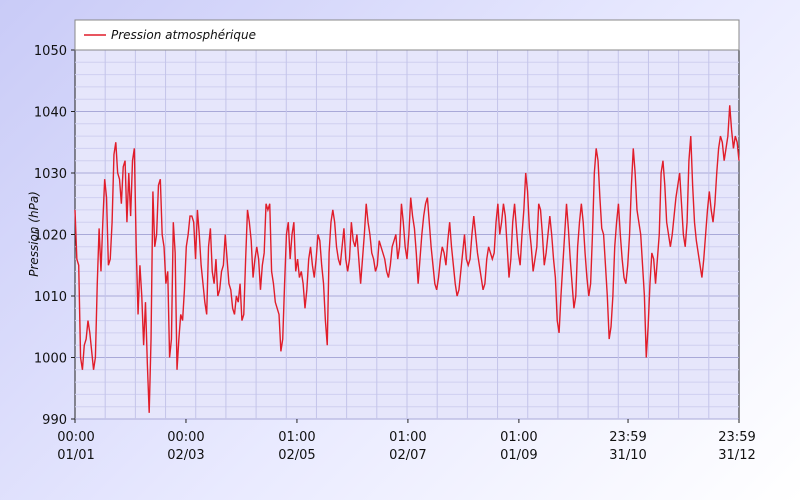 The width and height of the screenshot is (800, 500). Describe the element at coordinates (518, 455) in the screenshot. I see `x-tick-label-date: 01/09` at that location.